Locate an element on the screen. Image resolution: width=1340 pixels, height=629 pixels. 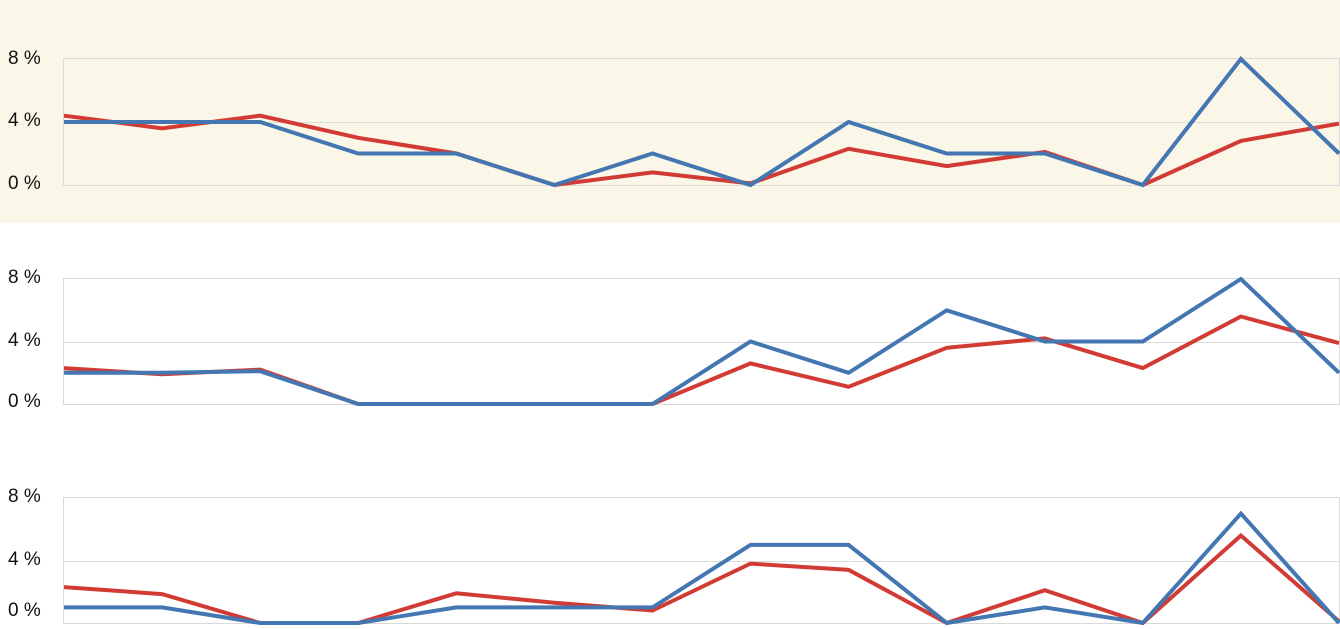
chart-2-ytick-4: 4 % is located at coordinates (24, 340).